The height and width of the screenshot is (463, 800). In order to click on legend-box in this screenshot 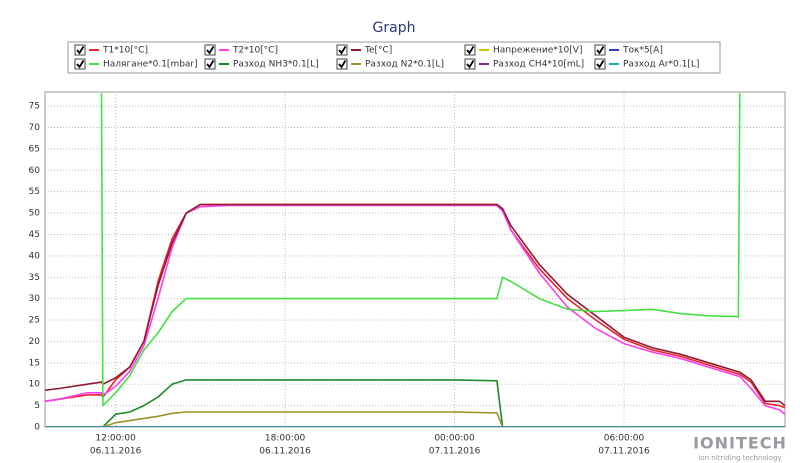, I will do `click(394, 57)`.